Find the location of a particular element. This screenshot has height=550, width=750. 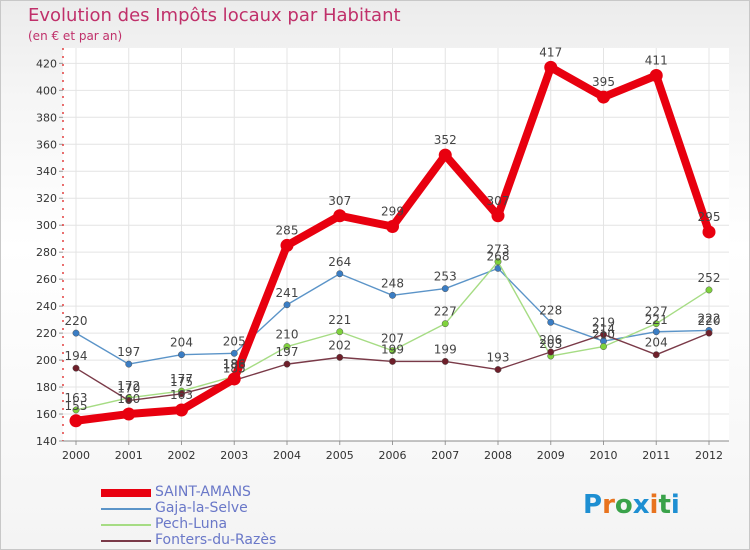

chart-subtitle: (en € et par an) is located at coordinates (75, 36).